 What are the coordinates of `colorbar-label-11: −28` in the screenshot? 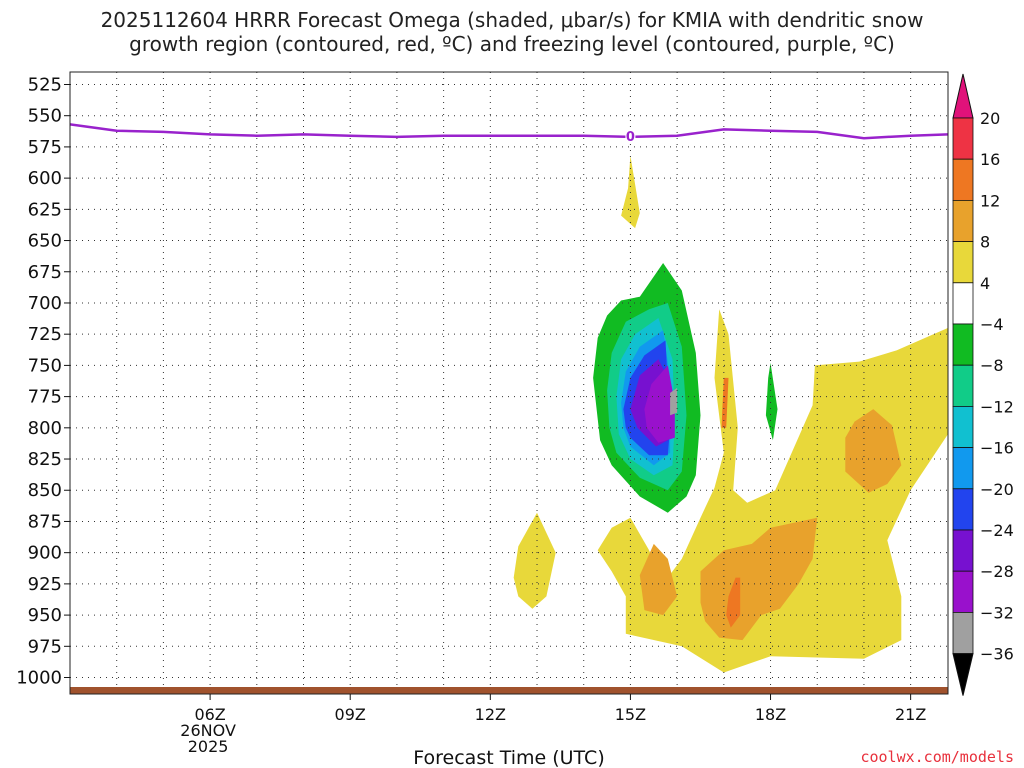 It's located at (997, 571).